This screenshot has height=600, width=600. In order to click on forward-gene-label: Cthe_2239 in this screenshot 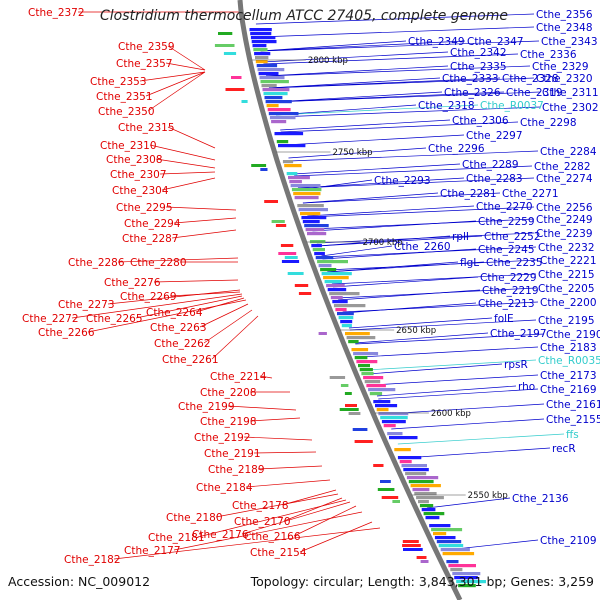, I will do `click(564, 234)`.